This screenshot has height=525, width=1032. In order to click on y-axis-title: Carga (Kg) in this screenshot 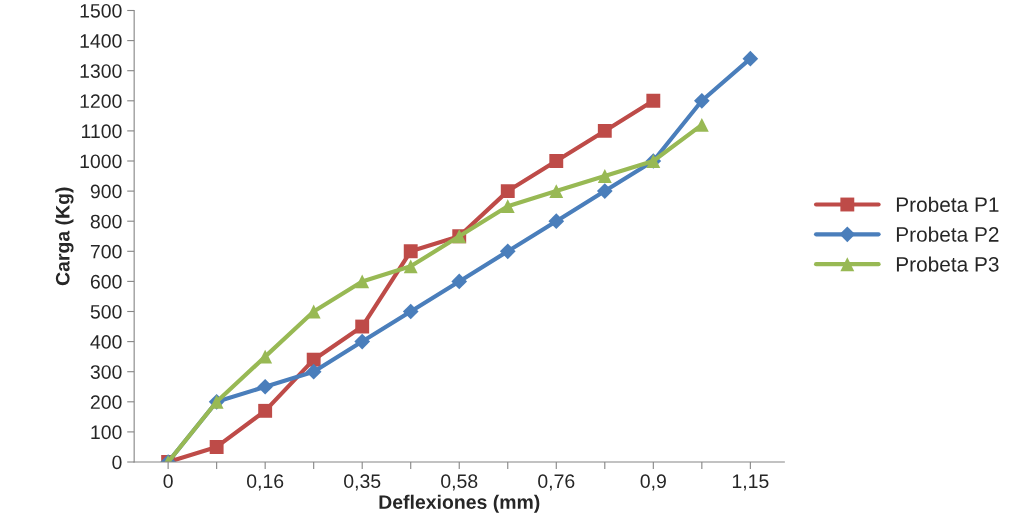, I will do `click(64, 236)`.